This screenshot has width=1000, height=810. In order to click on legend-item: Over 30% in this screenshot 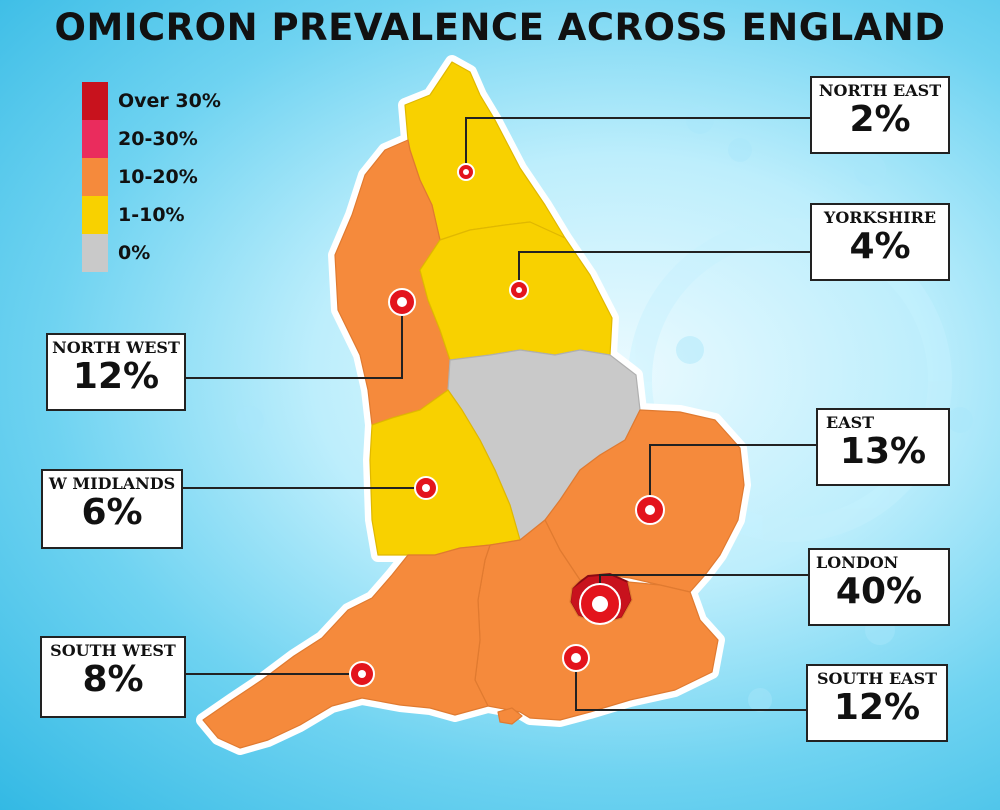, I will do `click(151, 101)`.